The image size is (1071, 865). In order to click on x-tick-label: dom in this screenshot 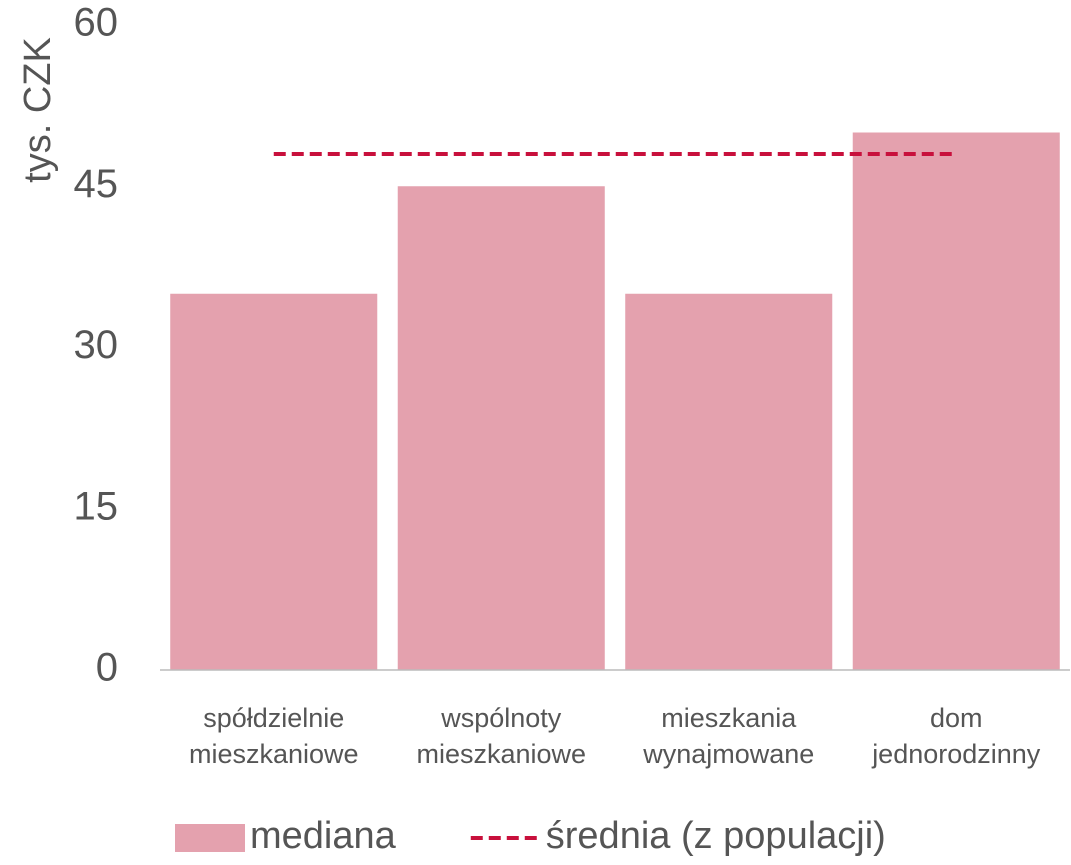, I will do `click(956, 718)`.